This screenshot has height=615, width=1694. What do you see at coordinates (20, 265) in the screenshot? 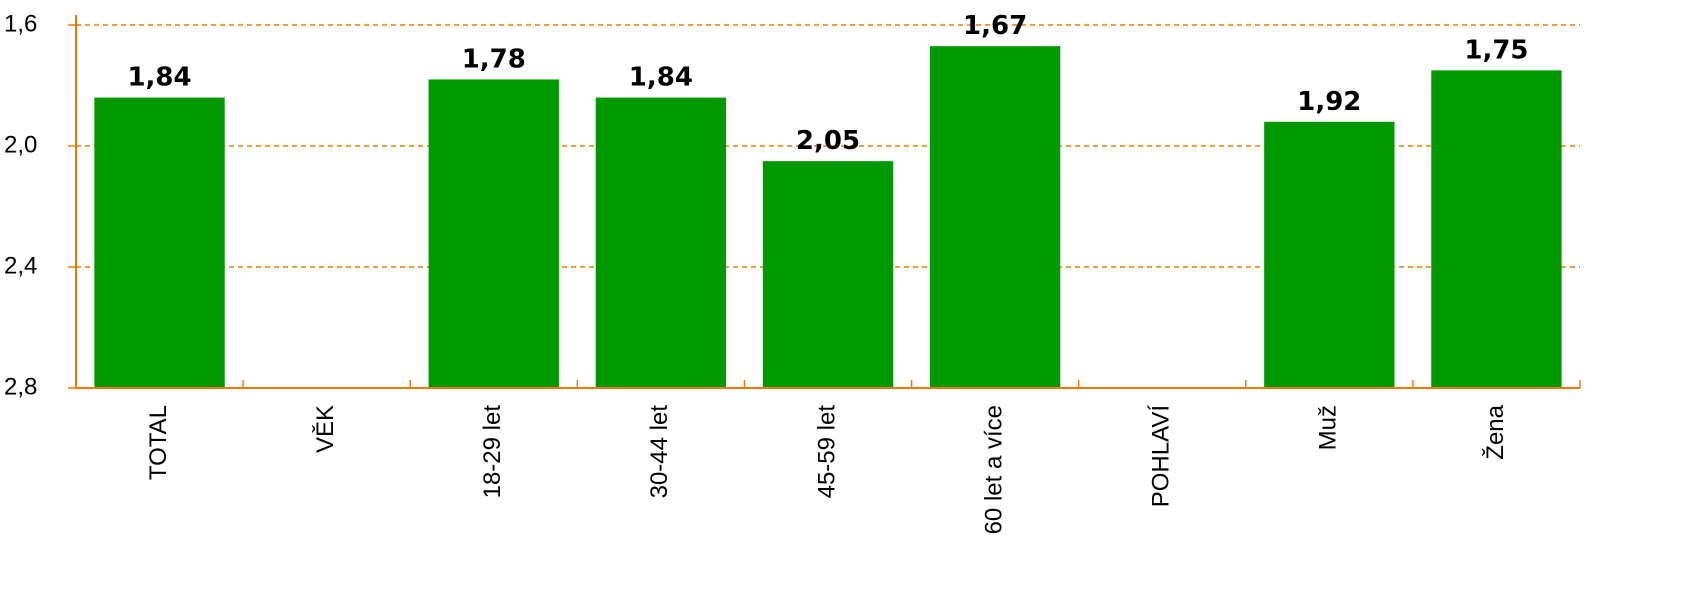
I see `y-tick-label: 2,4` at bounding box center [20, 265].